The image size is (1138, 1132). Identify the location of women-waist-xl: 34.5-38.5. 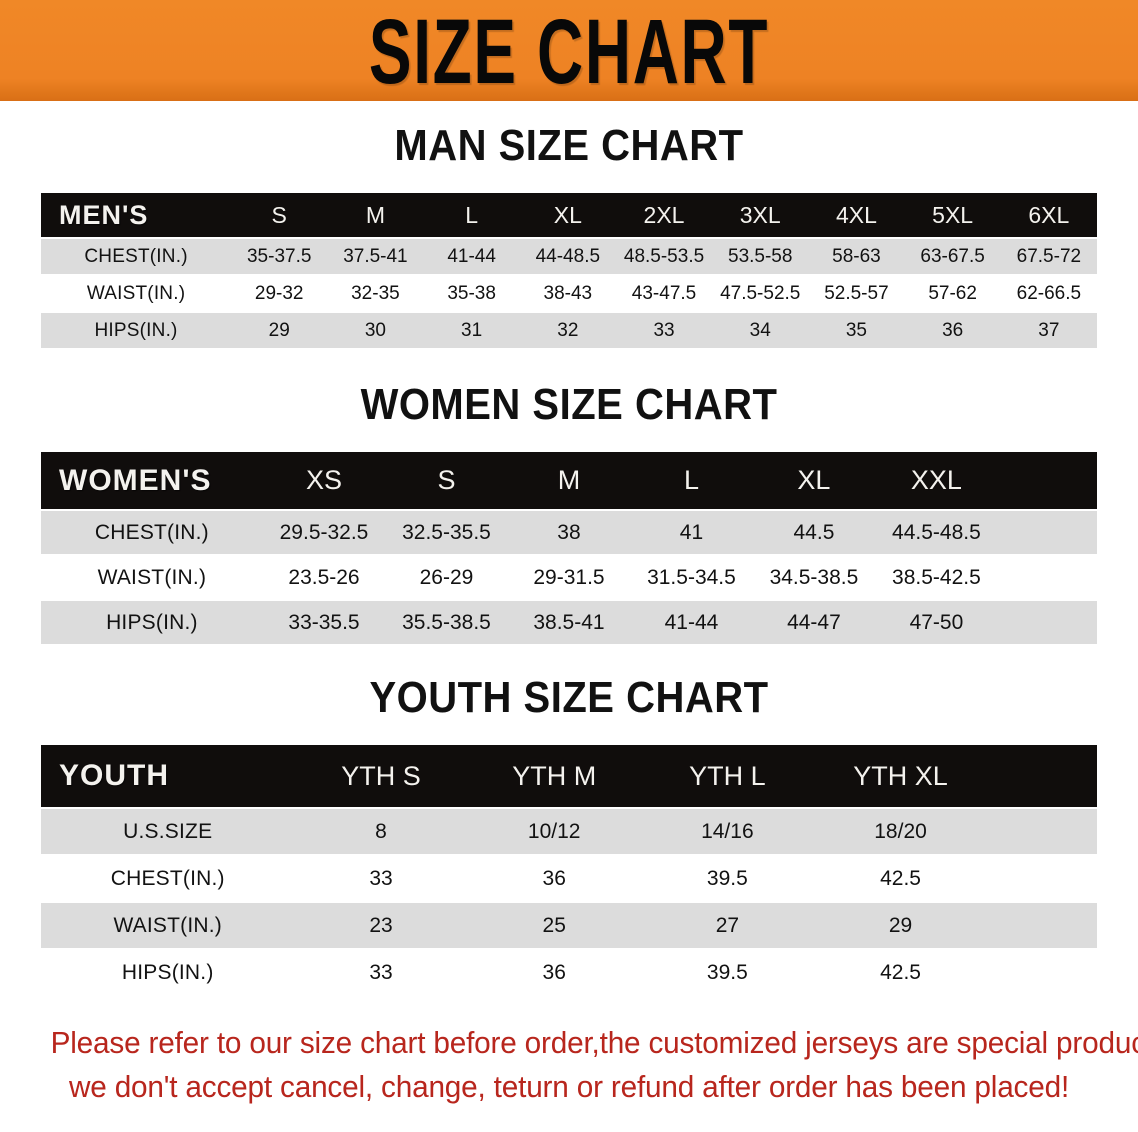
(814, 577).